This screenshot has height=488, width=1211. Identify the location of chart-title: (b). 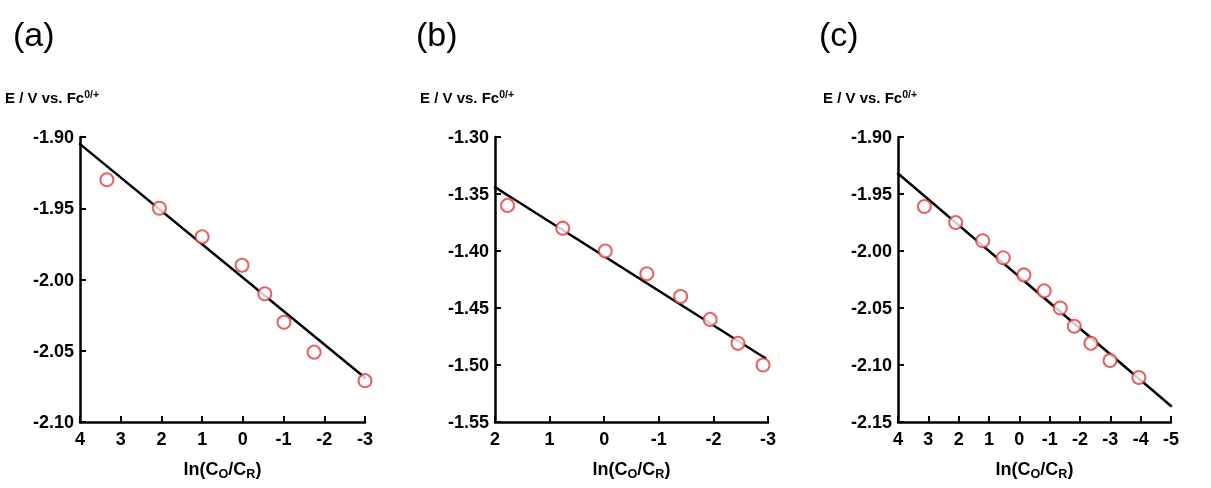
(437, 34).